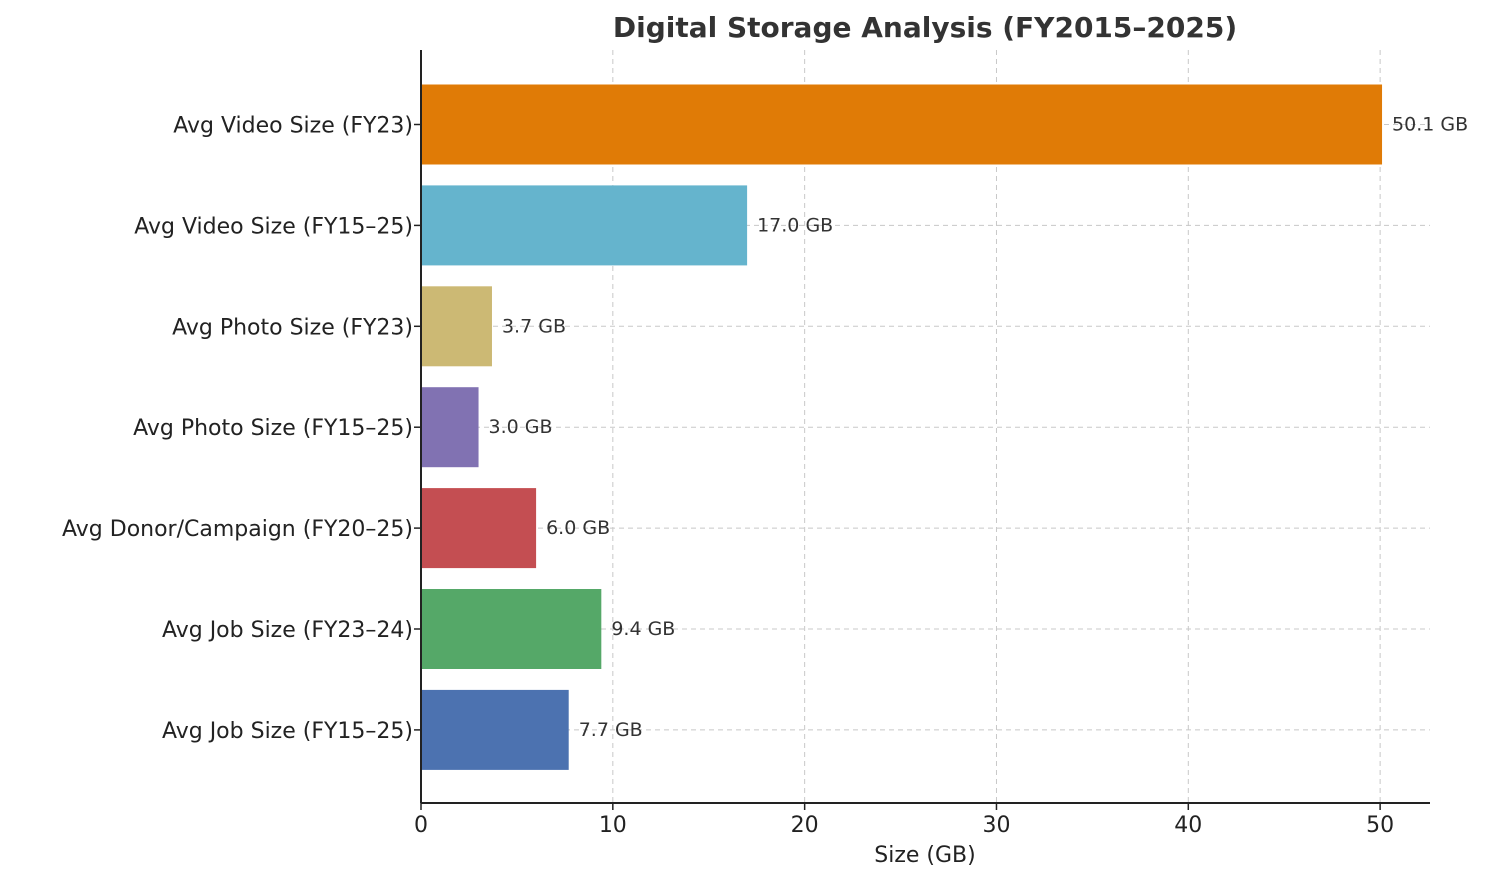 The height and width of the screenshot is (883, 1490). What do you see at coordinates (287, 630) in the screenshot?
I see `category-label: Avg Job Size (FY23–24)` at bounding box center [287, 630].